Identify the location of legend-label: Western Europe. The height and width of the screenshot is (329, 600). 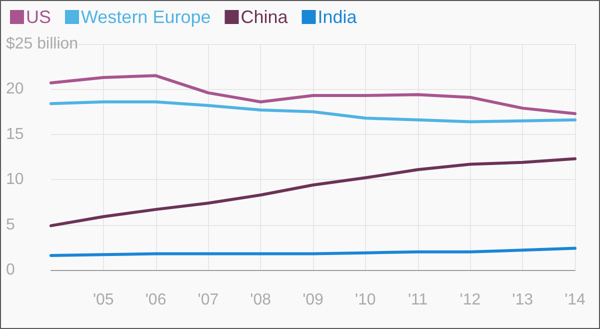
(146, 17).